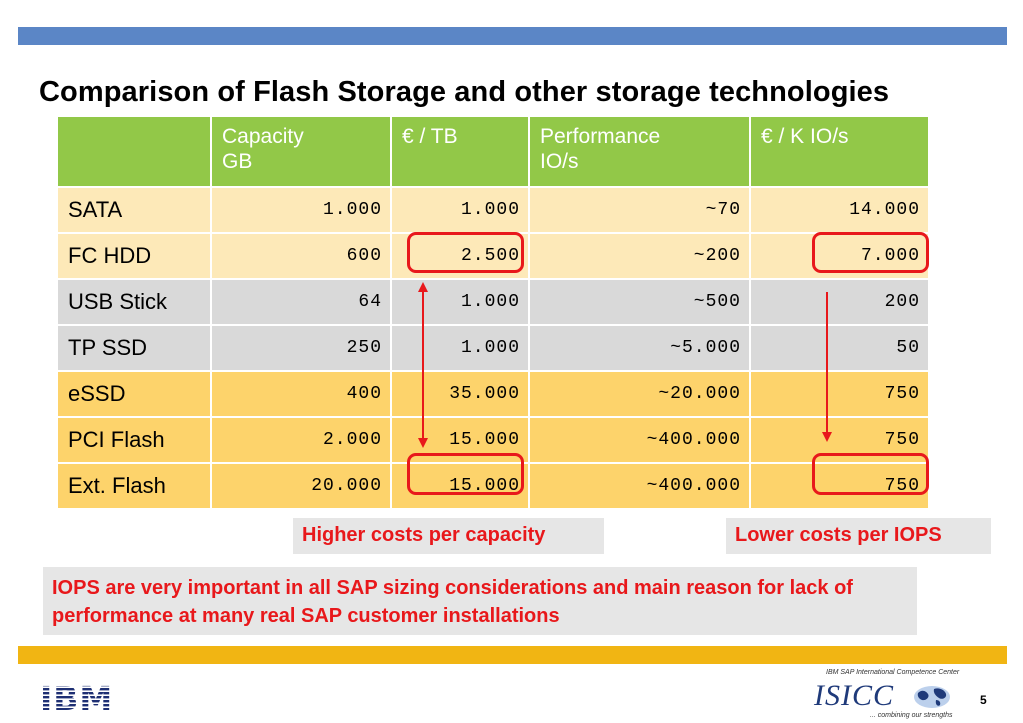 The height and width of the screenshot is (723, 1023). I want to click on capacity-cell: 2.000, so click(301, 440).